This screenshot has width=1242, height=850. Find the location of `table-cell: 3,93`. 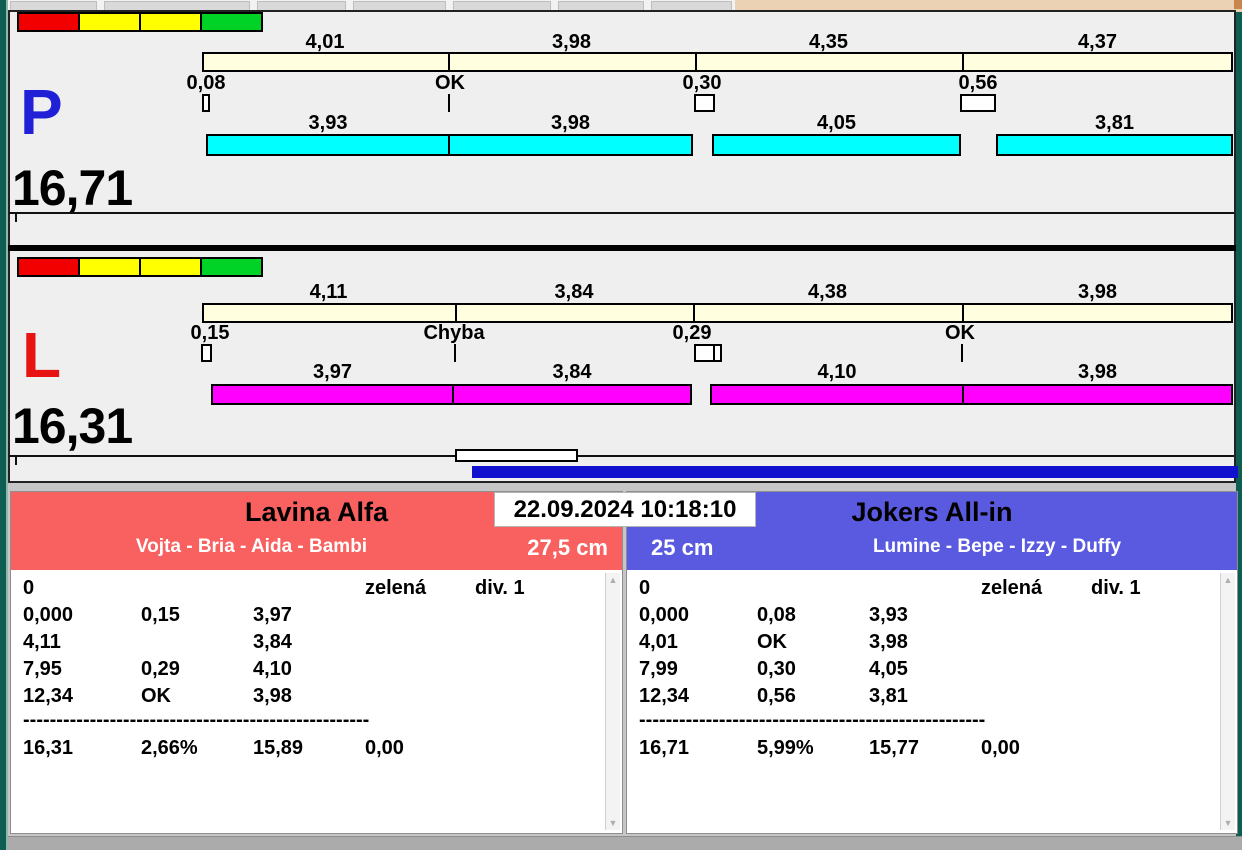

table-cell: 3,93 is located at coordinates (888, 615).